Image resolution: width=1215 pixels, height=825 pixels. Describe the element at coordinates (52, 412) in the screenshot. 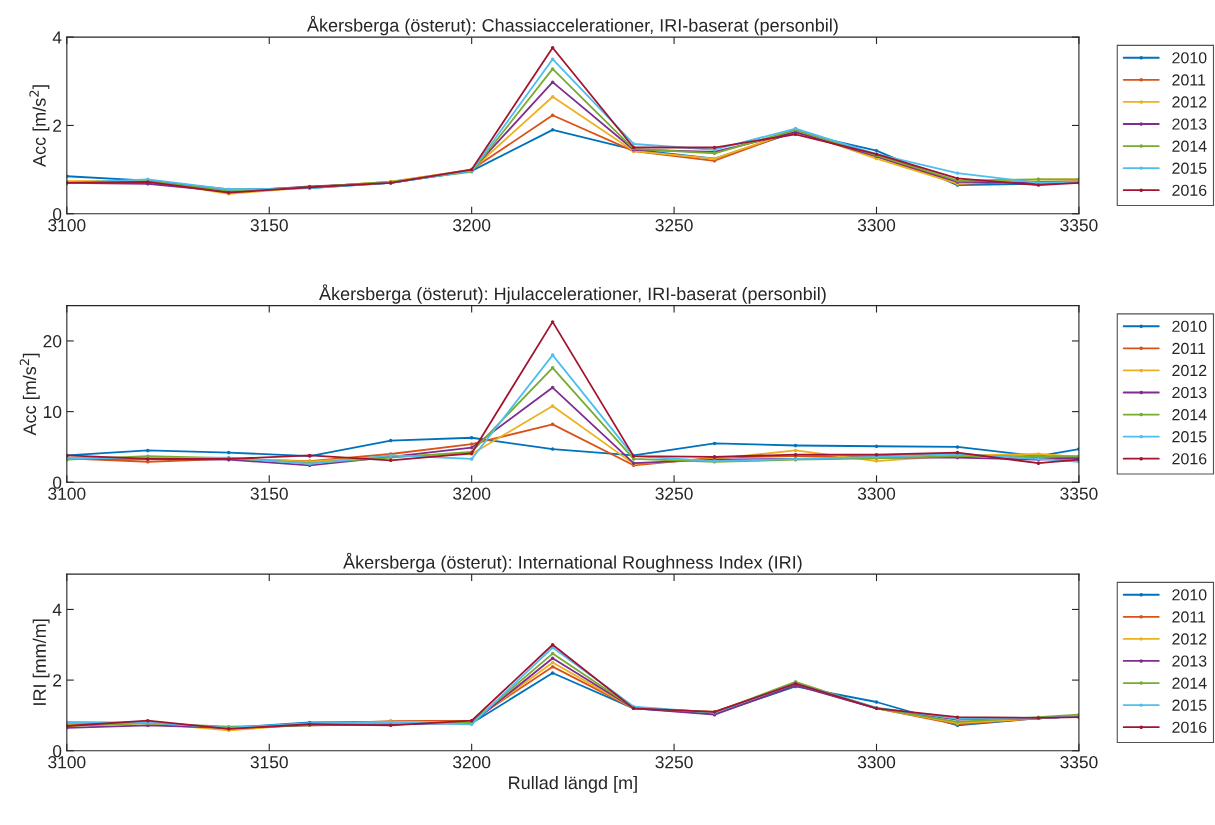

I see `y-tick-label: 10` at that location.